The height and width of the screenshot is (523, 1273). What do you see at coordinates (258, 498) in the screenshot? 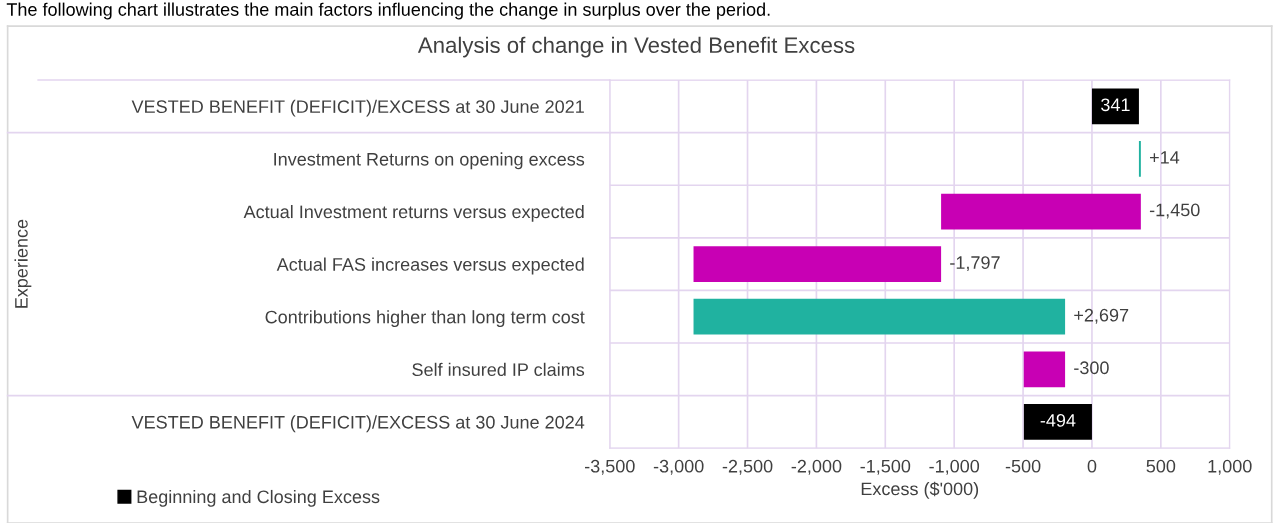
I see `legend-label: Beginning and Closing Excess` at bounding box center [258, 498].